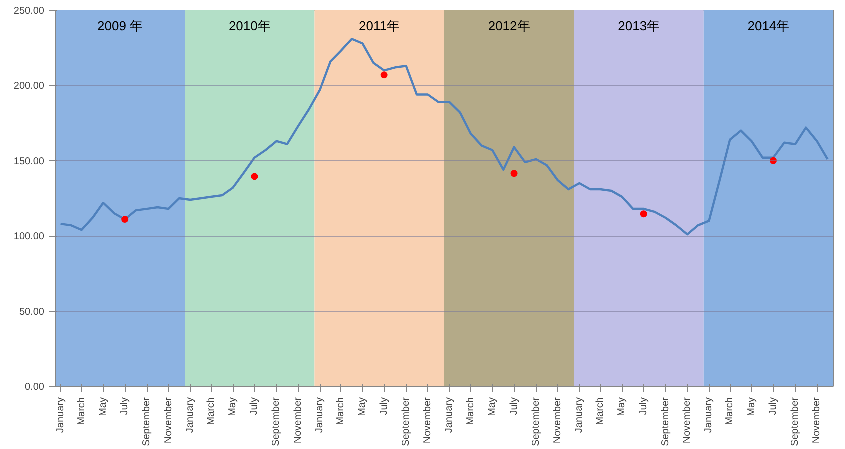 This screenshot has width=845, height=449. Describe the element at coordinates (35, 387) in the screenshot. I see `y-tick-label: 0.00` at that location.